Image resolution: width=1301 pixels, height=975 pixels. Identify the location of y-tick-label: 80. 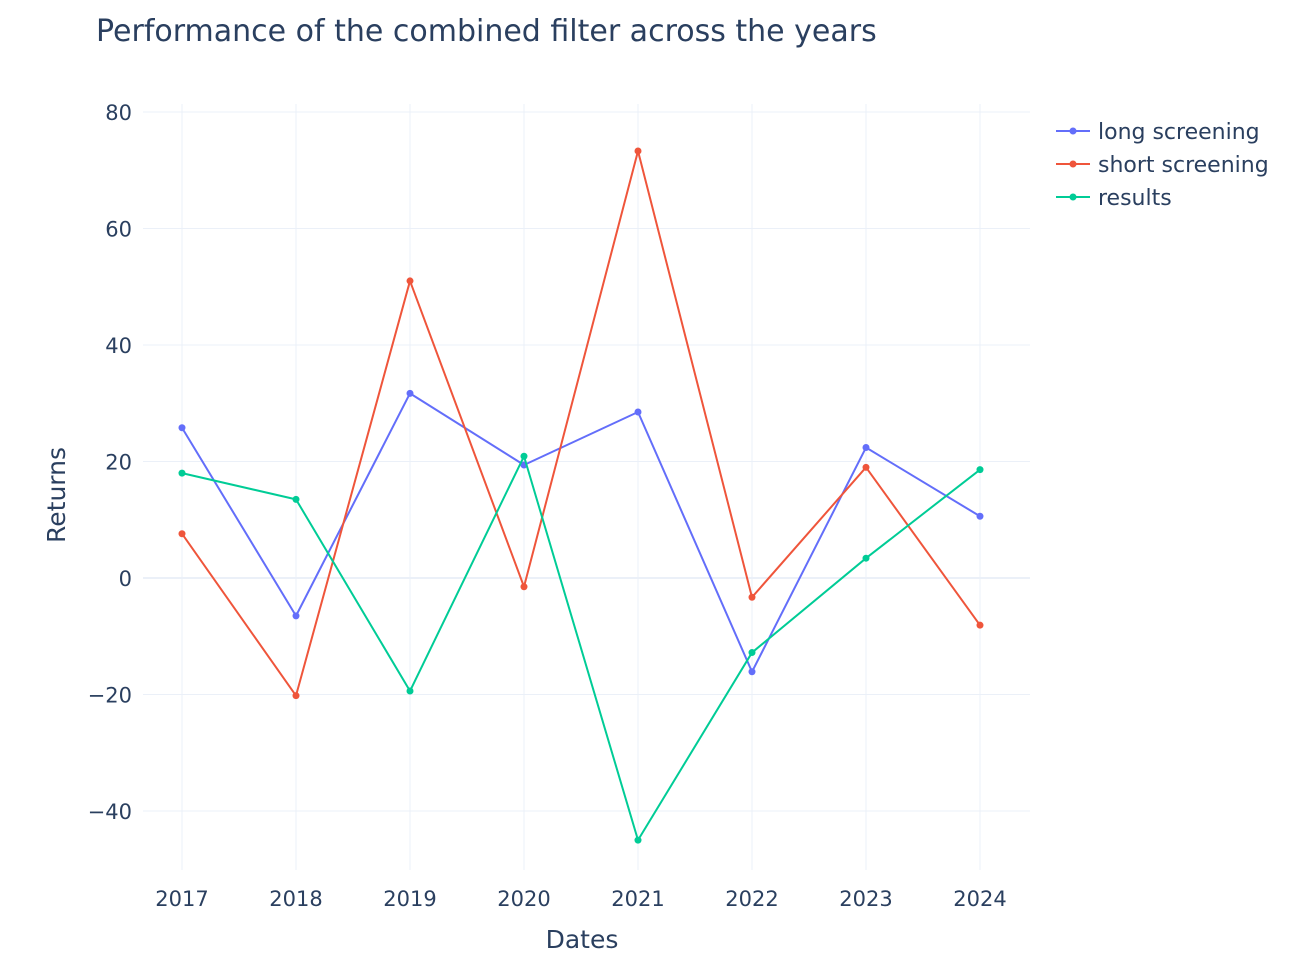
(118, 113).